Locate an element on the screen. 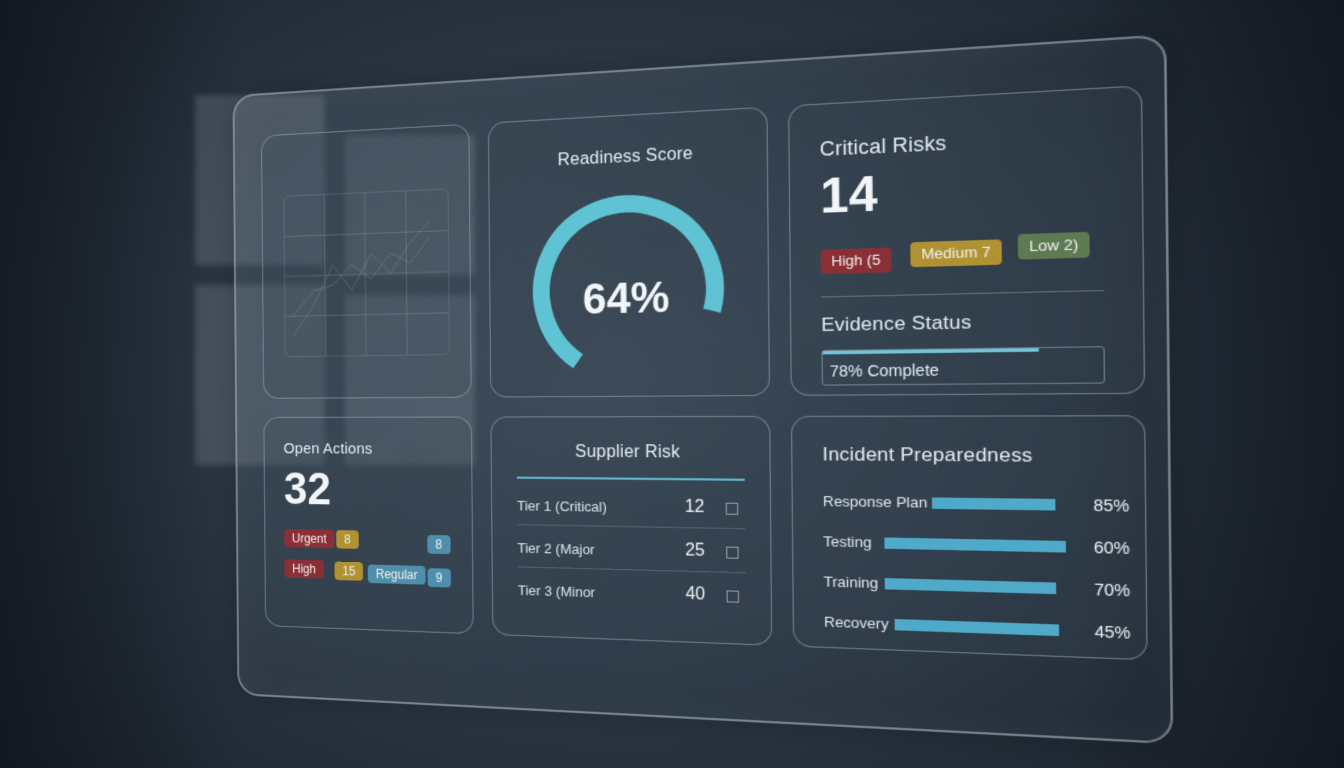 Image resolution: width=1344 pixels, height=768 pixels. trend-chart-card is located at coordinates (366, 261).